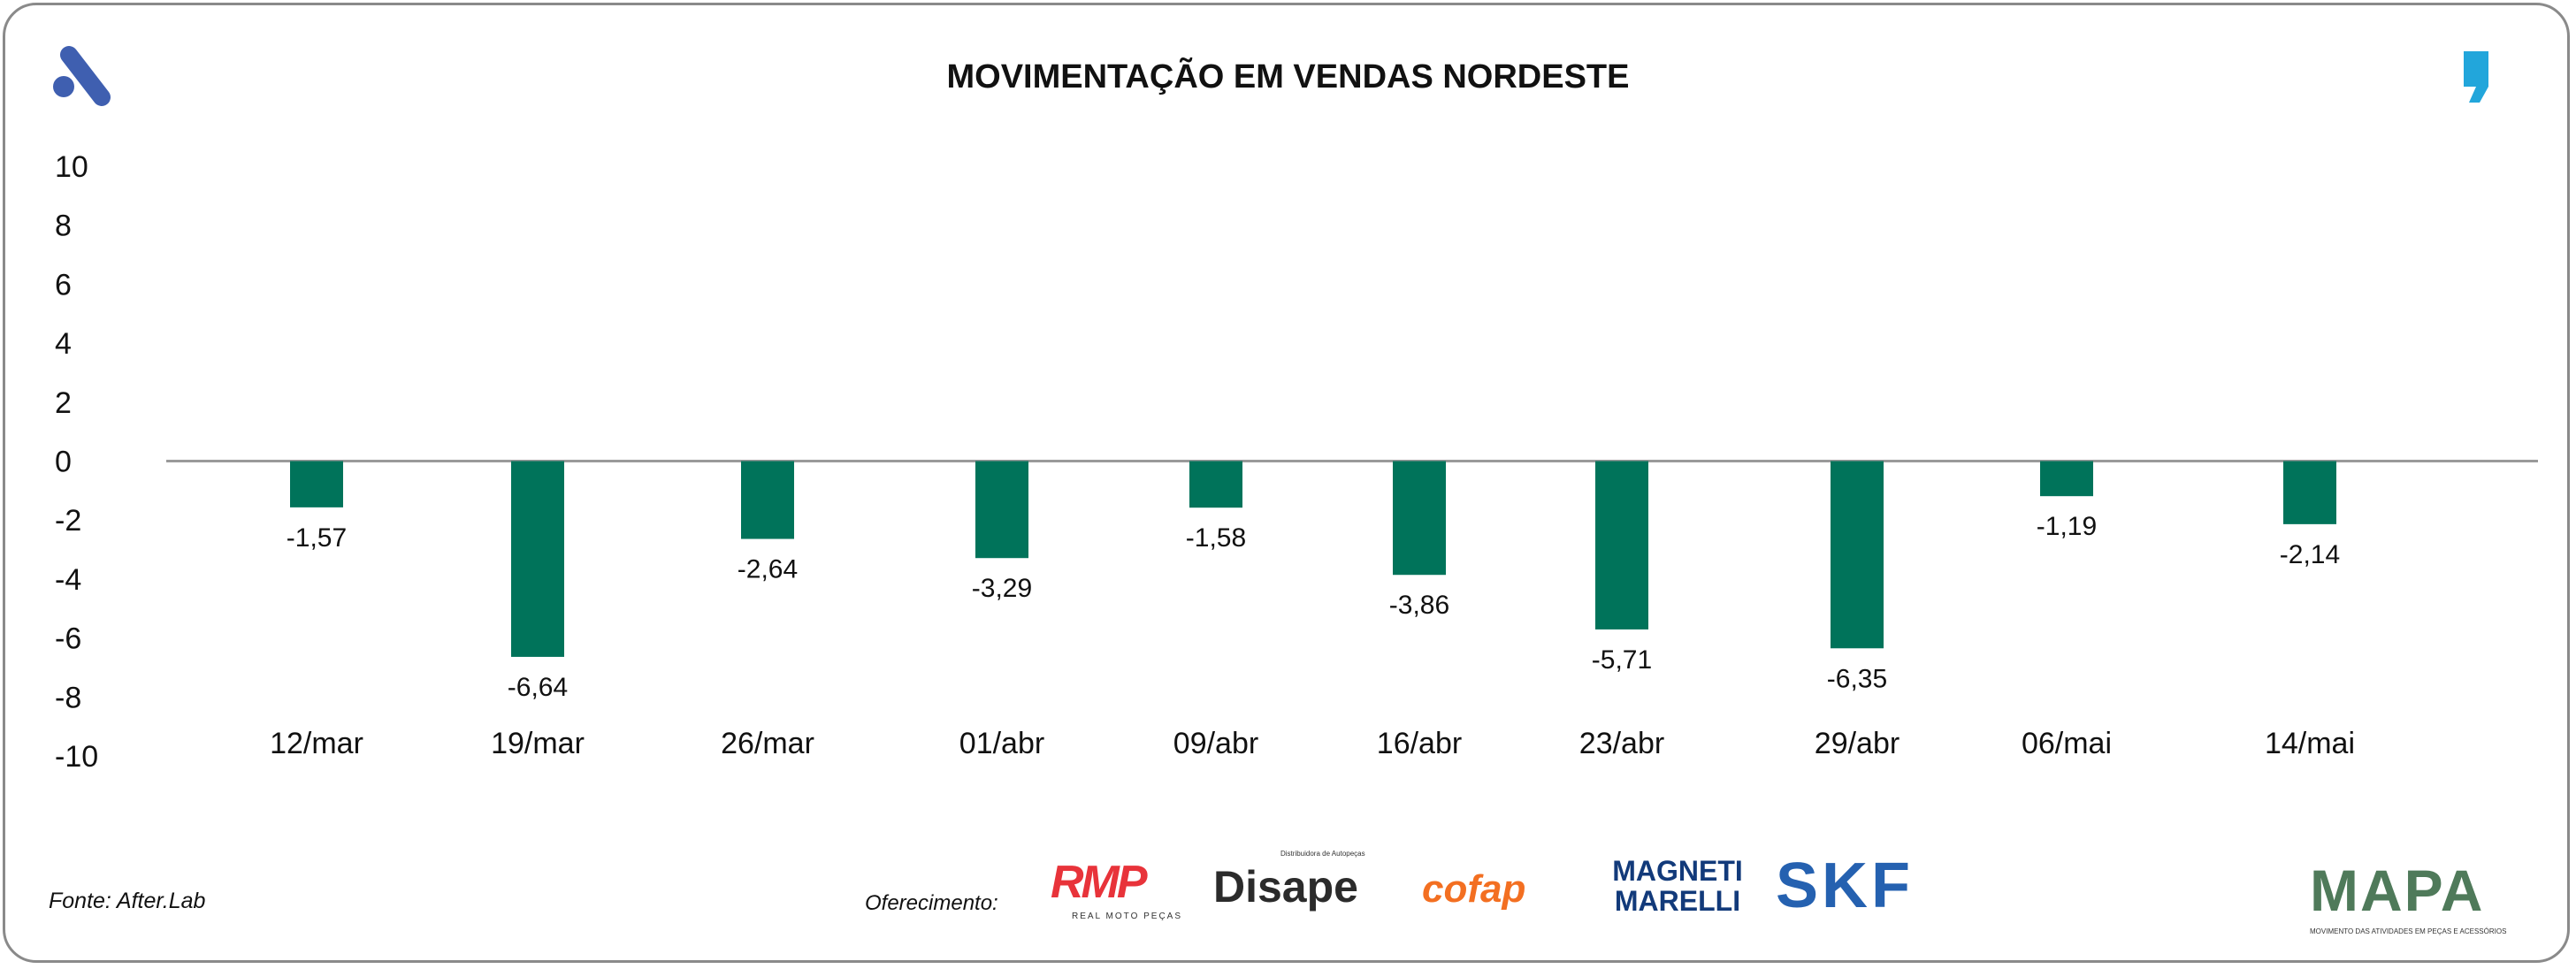  What do you see at coordinates (63, 462) in the screenshot?
I see `y-tick-label: 0` at bounding box center [63, 462].